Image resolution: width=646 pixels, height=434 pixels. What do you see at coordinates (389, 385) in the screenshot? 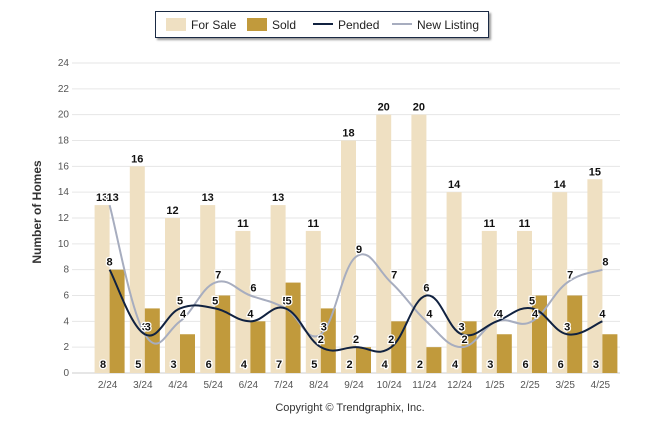
I see `x-tick-label: 10/24` at bounding box center [389, 385].